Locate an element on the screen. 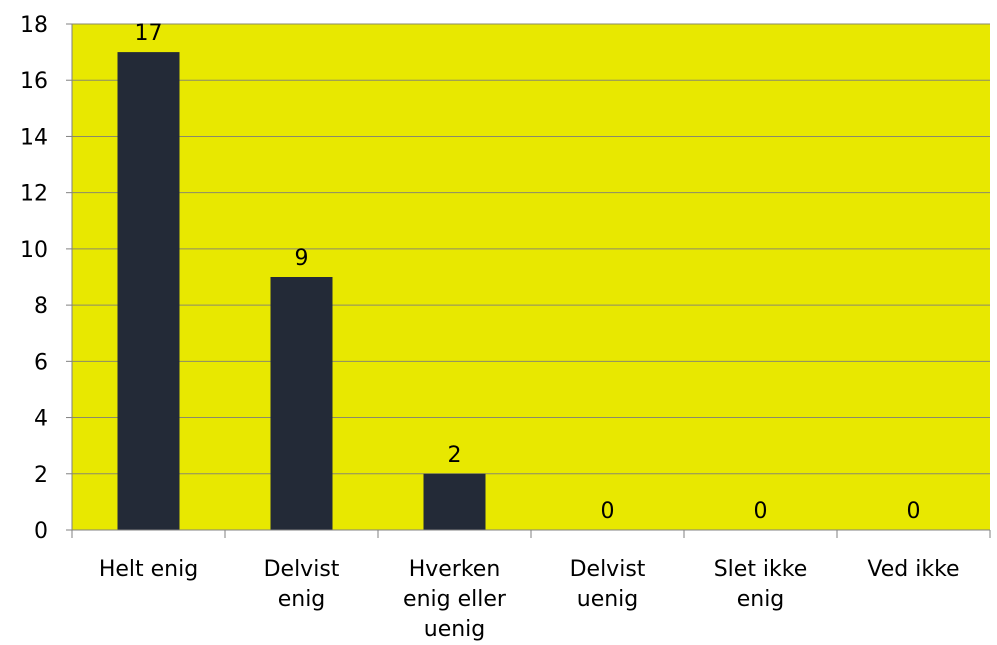 The image size is (997, 645). y-tick-label: 18 is located at coordinates (34, 25).